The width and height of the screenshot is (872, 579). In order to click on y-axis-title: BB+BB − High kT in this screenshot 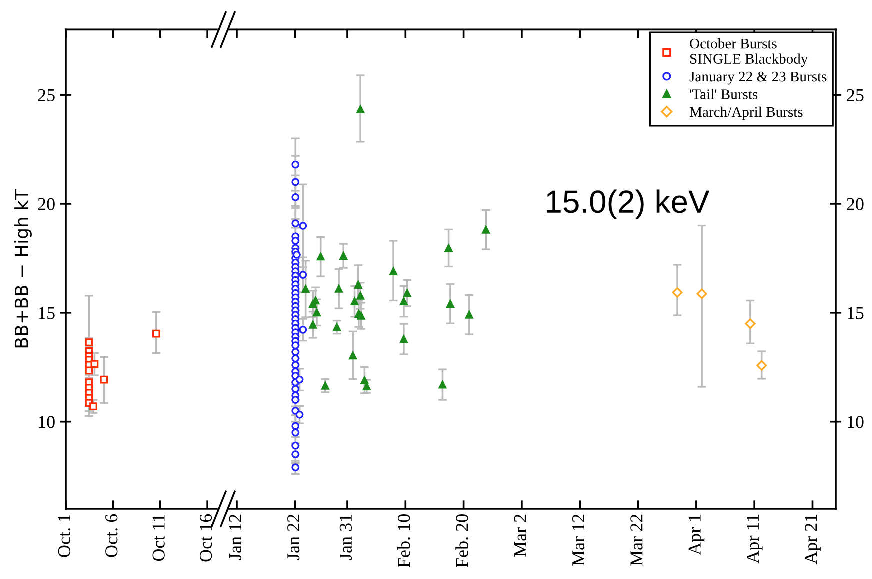, I will do `click(23, 268)`.